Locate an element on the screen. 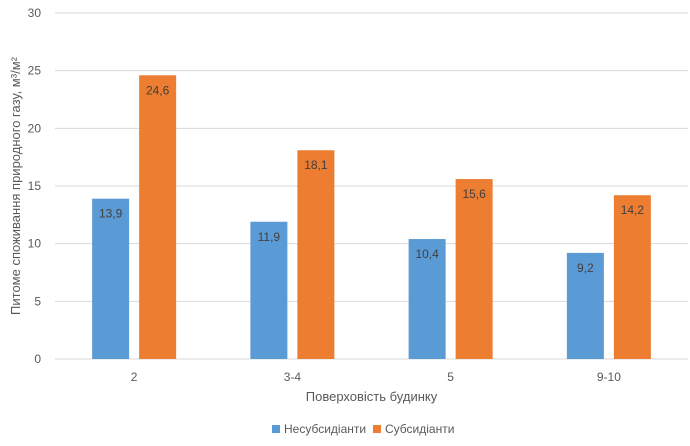  x-axis-title: Поверховість будинку is located at coordinates (372, 396).